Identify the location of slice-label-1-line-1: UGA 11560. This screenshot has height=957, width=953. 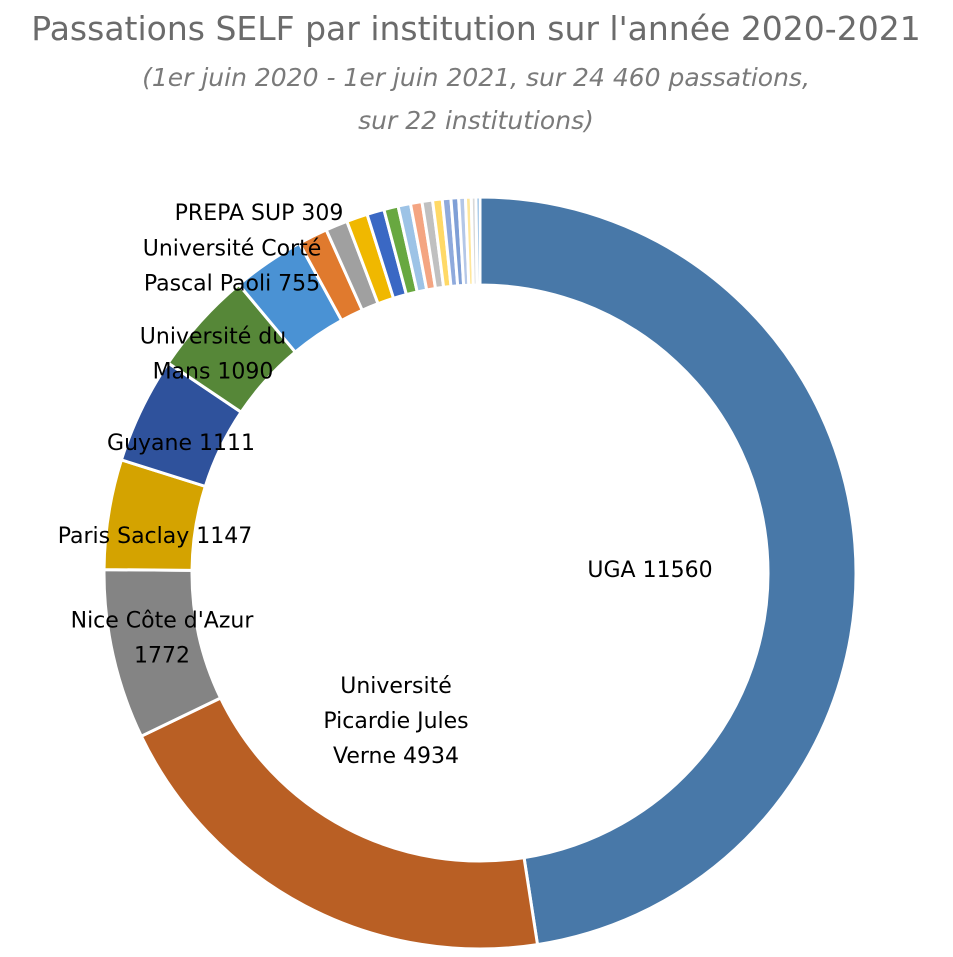
(649, 570).